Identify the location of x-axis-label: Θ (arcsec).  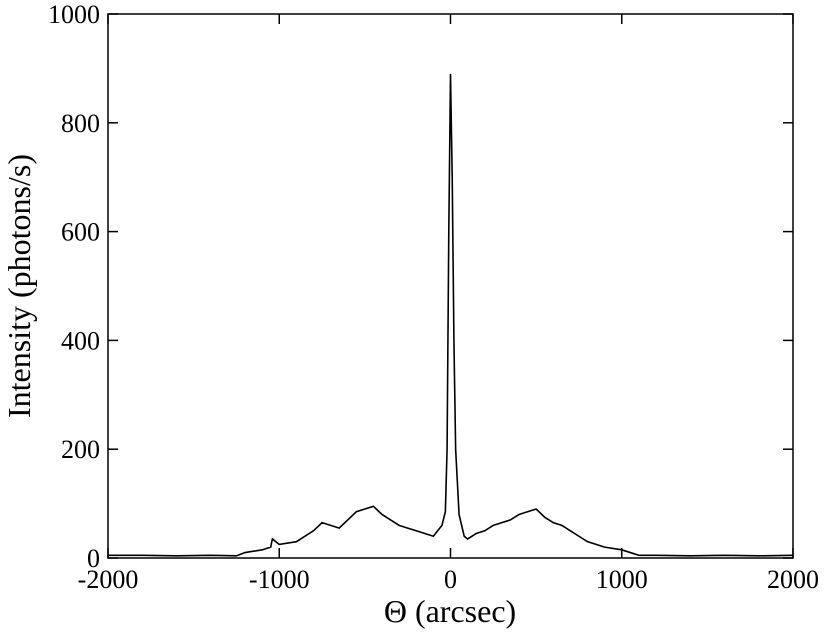
(450, 611).